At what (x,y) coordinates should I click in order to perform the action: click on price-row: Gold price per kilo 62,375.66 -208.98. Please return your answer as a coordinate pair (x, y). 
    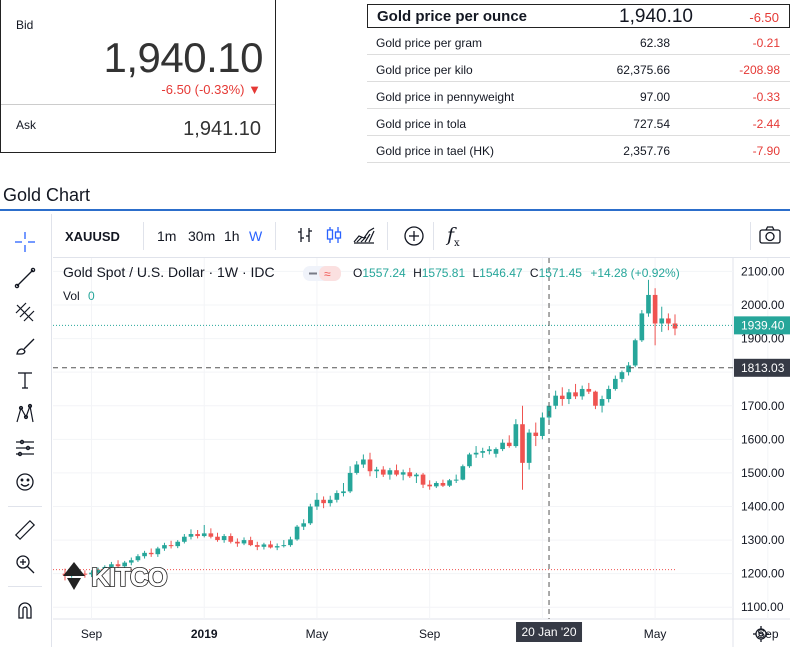
    Looking at the image, I should click on (578, 68).